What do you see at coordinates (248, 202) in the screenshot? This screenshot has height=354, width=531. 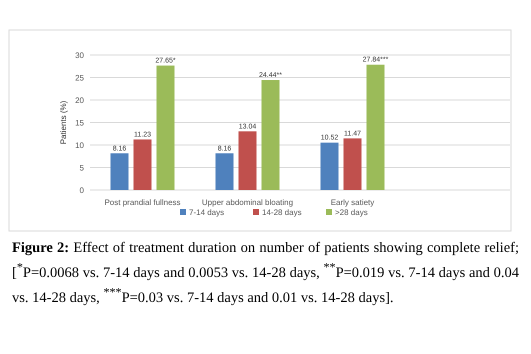 I see `x-tick-label: Upper abdominal bloating` at bounding box center [248, 202].